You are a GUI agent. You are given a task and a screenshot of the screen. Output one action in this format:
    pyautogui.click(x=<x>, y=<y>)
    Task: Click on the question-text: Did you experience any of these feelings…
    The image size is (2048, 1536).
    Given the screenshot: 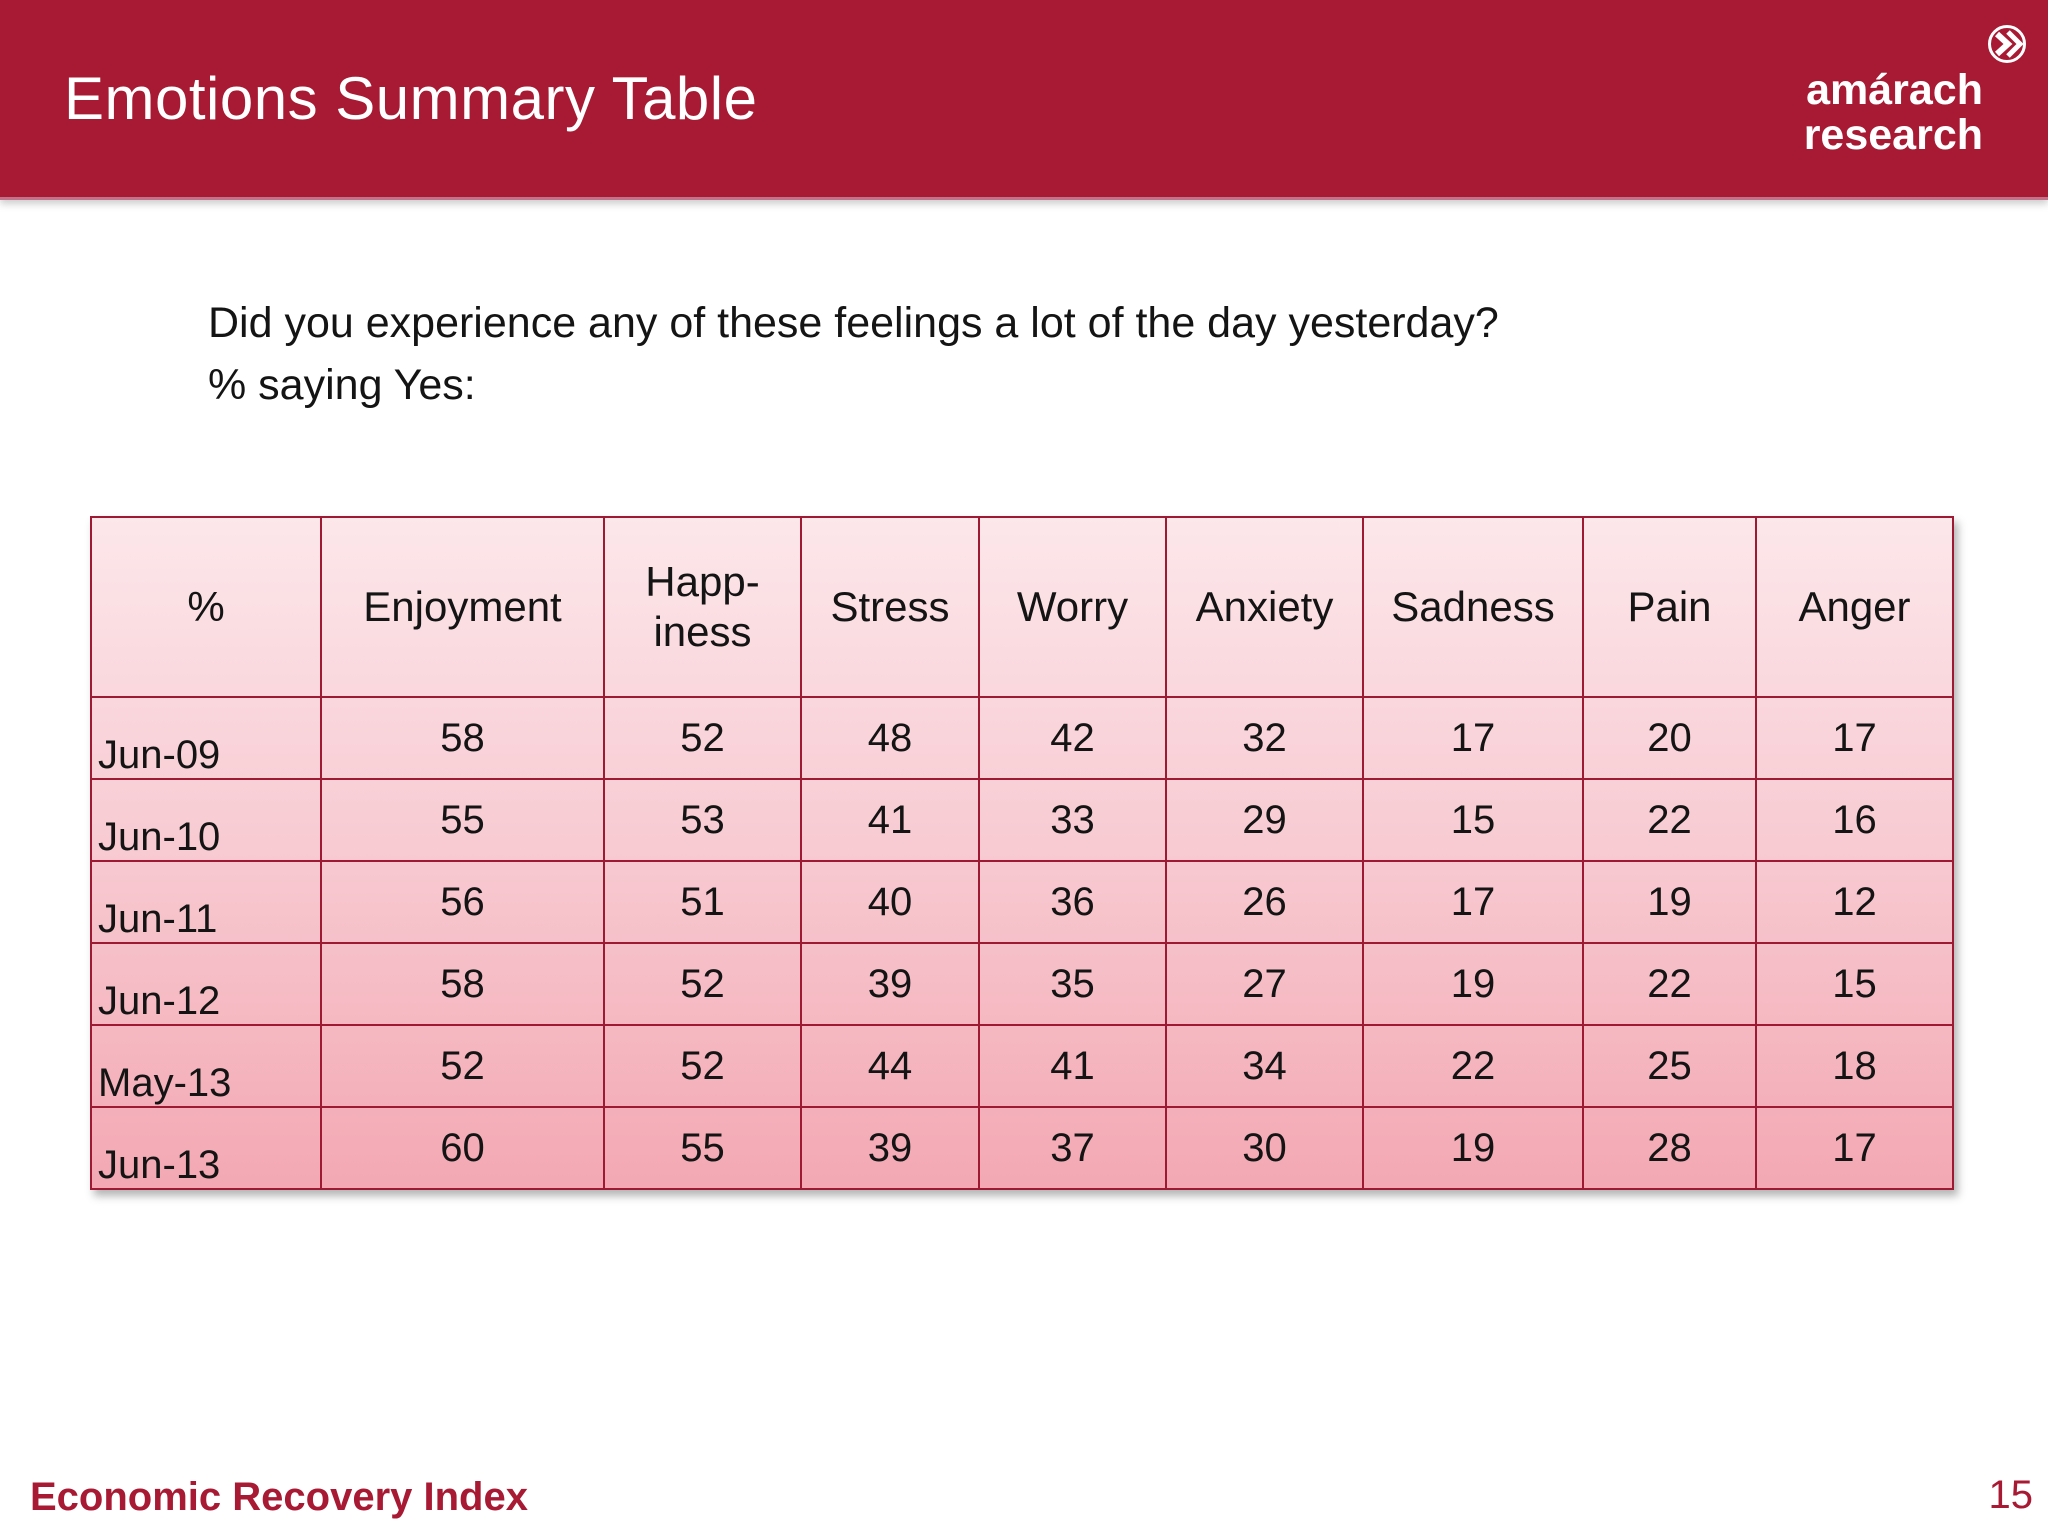 What is the action you would take?
    pyautogui.click(x=853, y=354)
    